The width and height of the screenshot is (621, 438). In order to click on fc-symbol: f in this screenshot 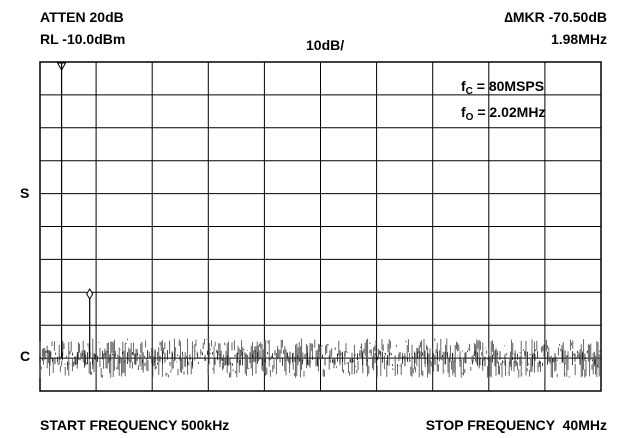, I will do `click(463, 86)`.